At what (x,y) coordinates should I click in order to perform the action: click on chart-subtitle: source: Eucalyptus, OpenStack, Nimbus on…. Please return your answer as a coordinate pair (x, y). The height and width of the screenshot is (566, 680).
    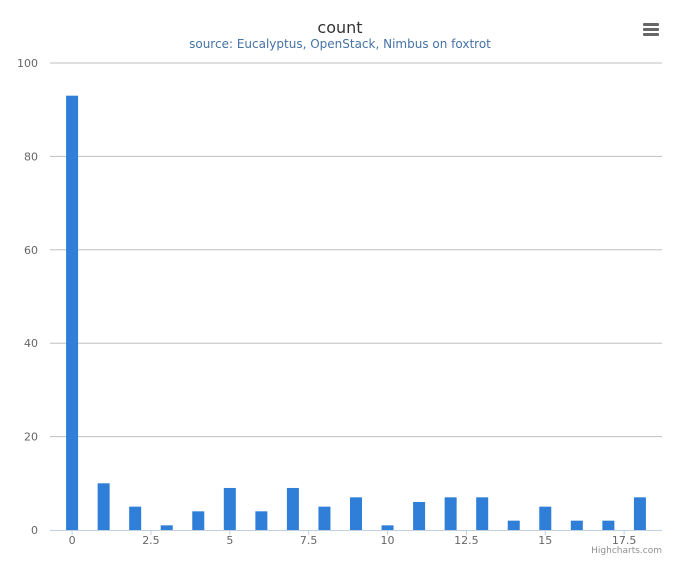
    Looking at the image, I should click on (340, 44).